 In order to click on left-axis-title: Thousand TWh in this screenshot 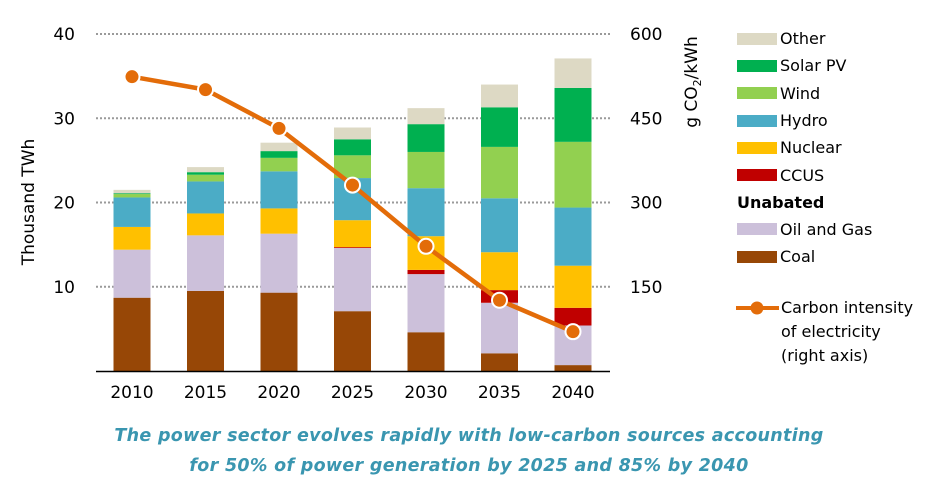, I will do `click(29, 203)`.